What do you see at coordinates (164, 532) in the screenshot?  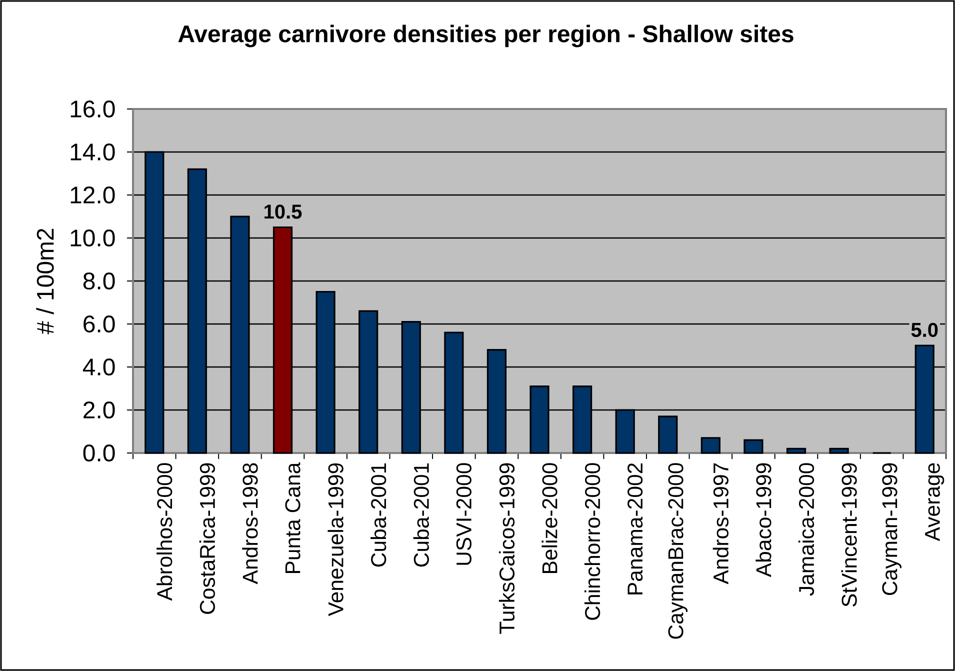 I see `x-tick-label: Abrolhos-2000` at bounding box center [164, 532].